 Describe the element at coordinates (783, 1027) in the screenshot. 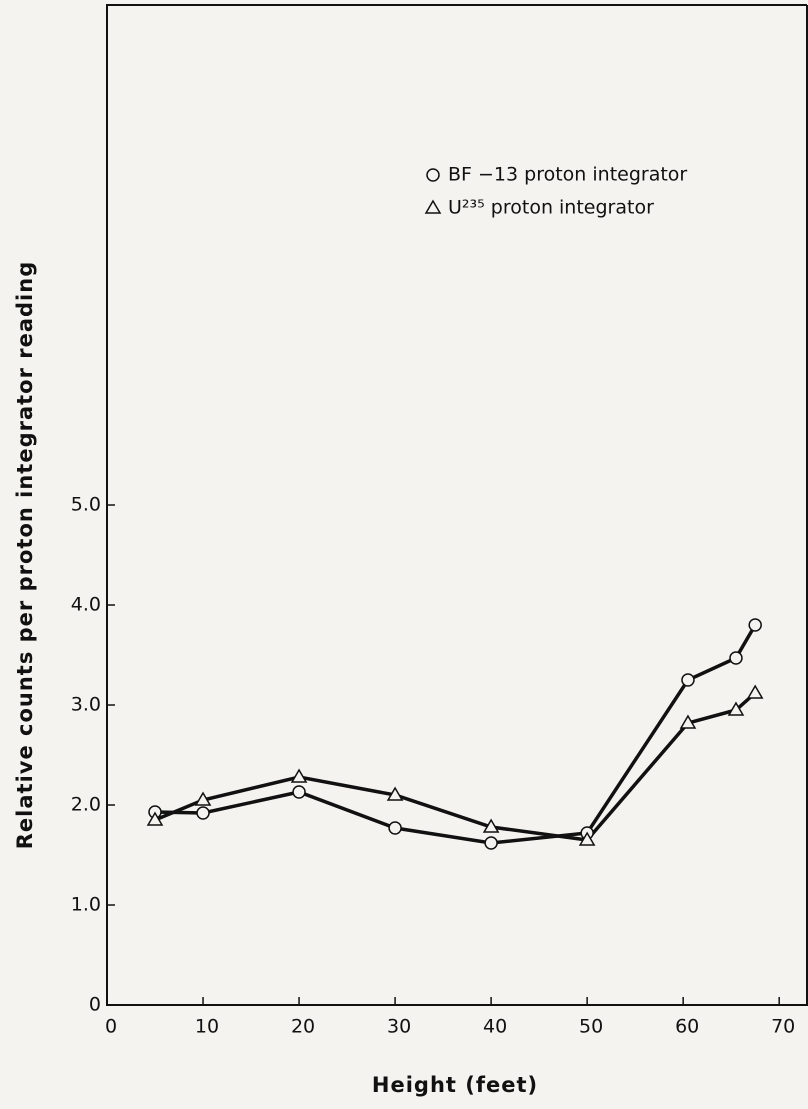

I see `x-tick-label: 70` at that location.